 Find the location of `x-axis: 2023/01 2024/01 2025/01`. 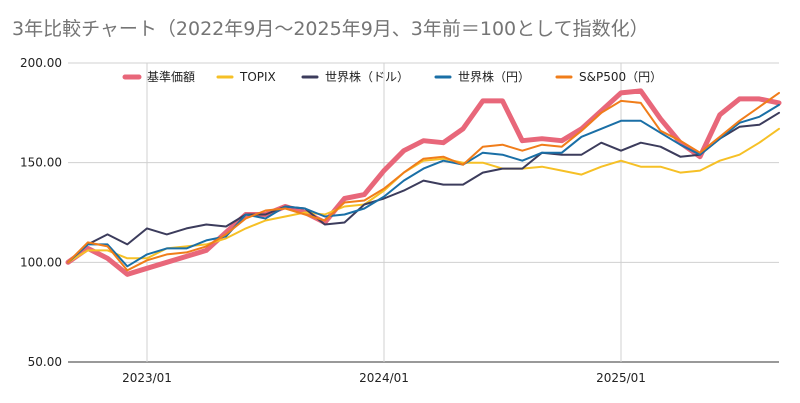

x-axis: 2023/01 2024/01 2025/01 is located at coordinates (384, 378).